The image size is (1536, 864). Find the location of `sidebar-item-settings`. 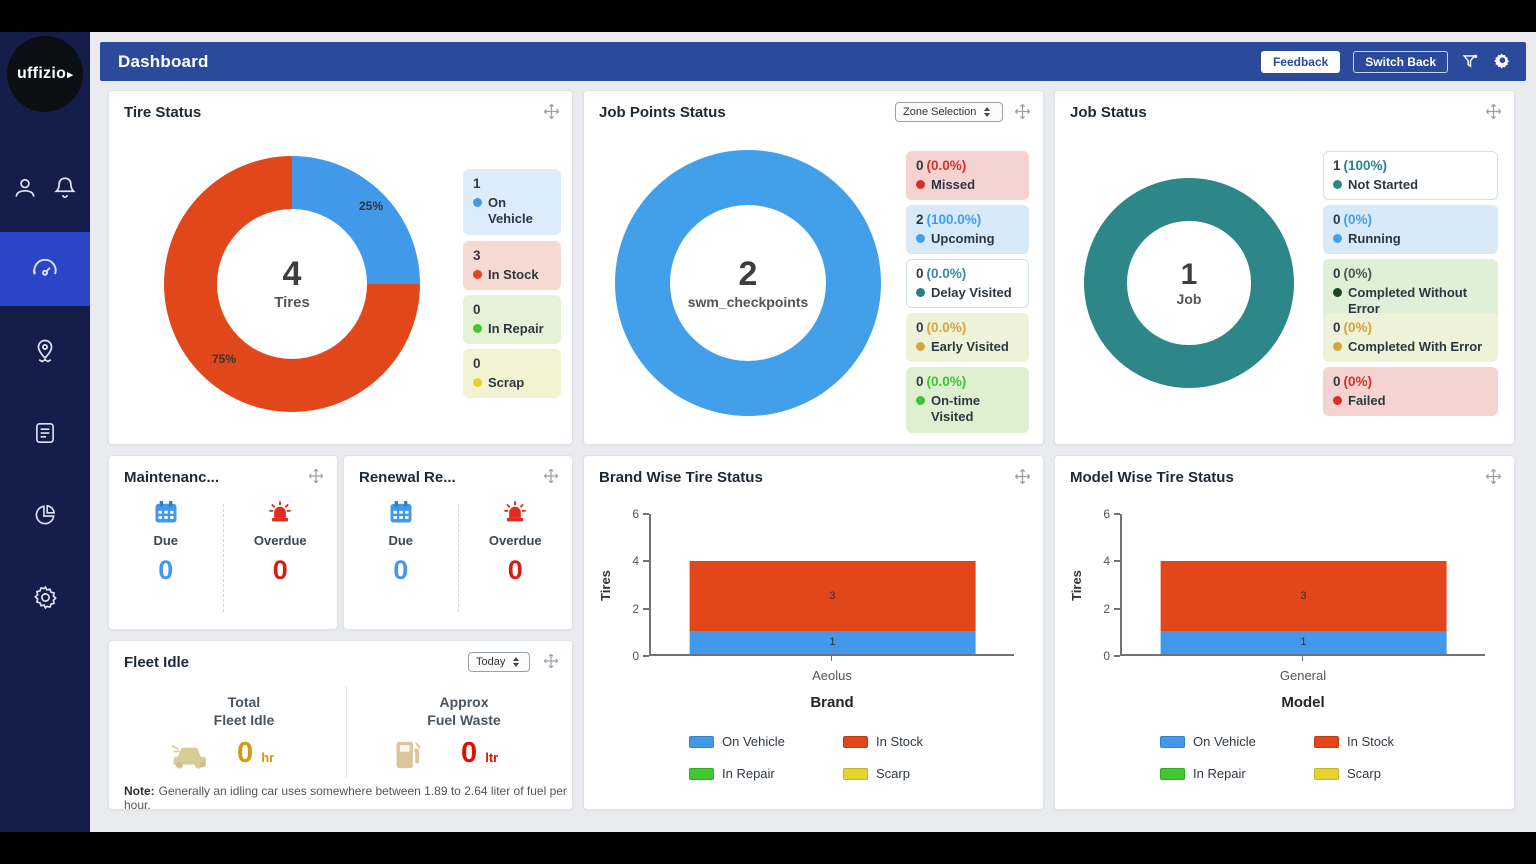

sidebar-item-settings is located at coordinates (45, 597).